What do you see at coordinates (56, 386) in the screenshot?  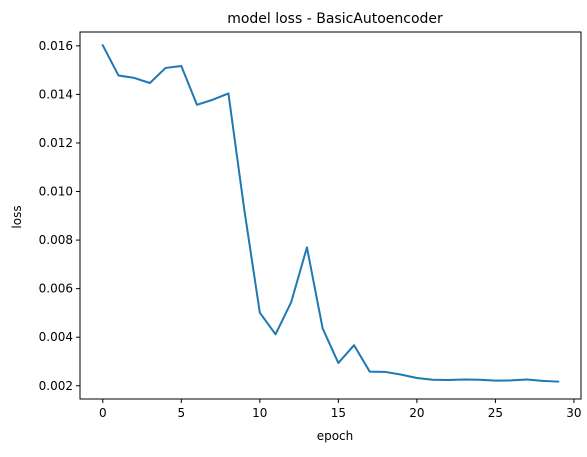 I see `y-tick-label: 0.002` at bounding box center [56, 386].